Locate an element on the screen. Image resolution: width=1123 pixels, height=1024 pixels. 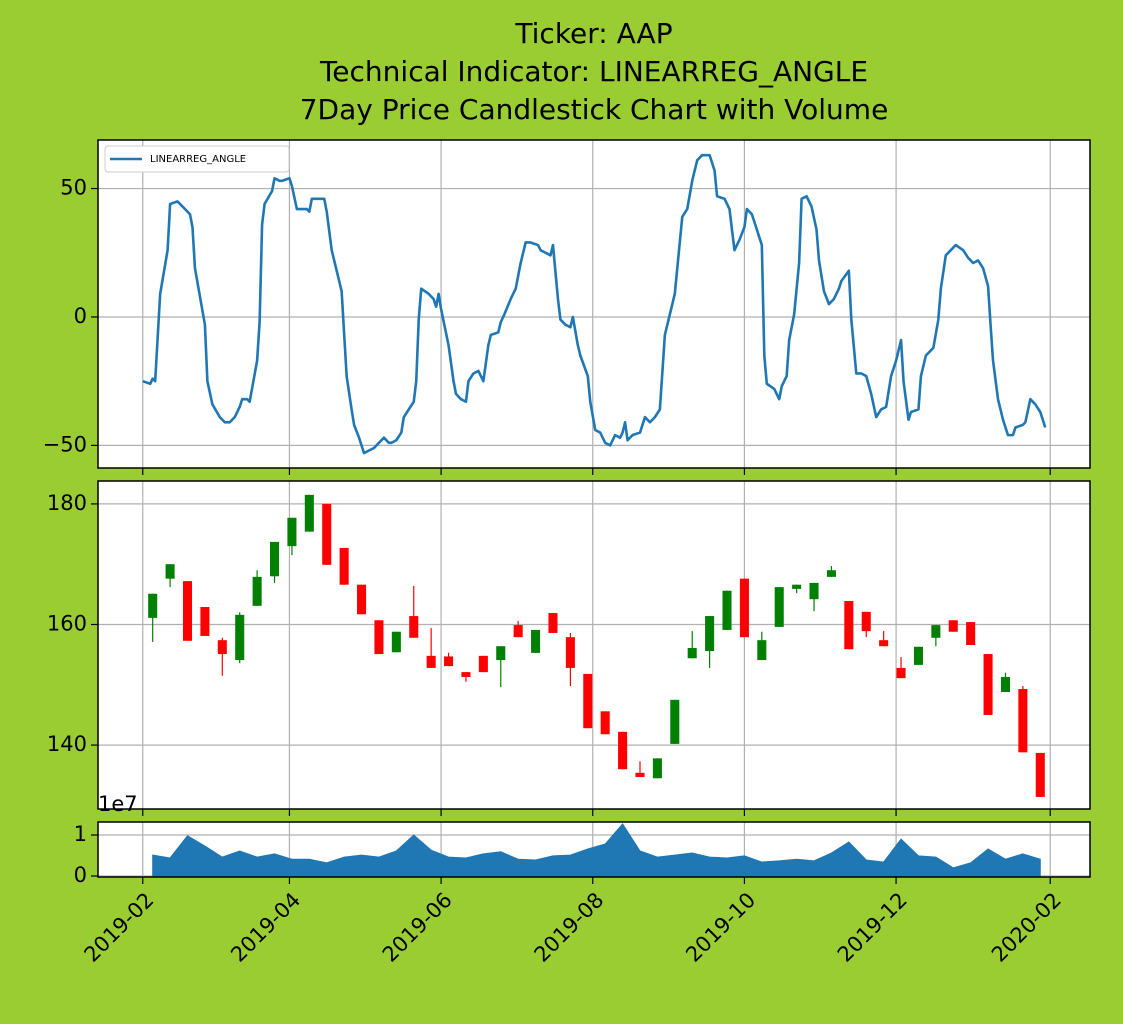
volume-area is located at coordinates (596, 850).